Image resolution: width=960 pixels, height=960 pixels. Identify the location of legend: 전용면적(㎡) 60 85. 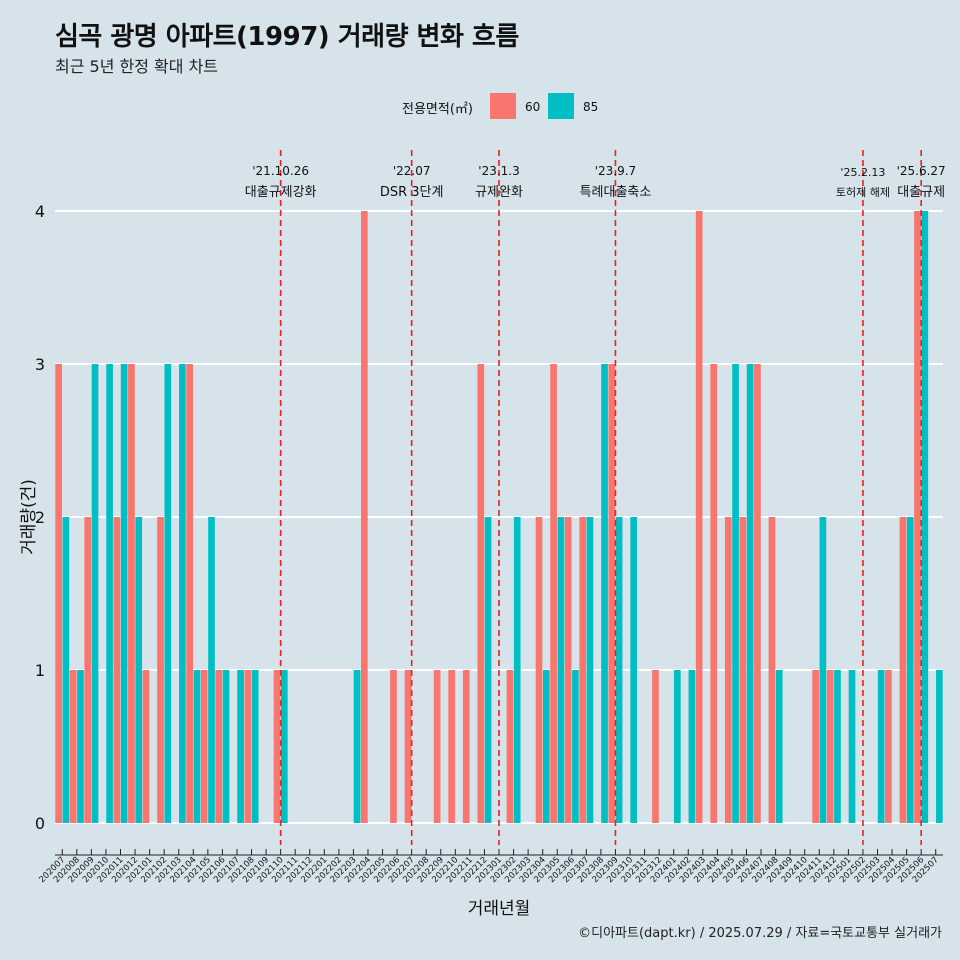
(480, 107).